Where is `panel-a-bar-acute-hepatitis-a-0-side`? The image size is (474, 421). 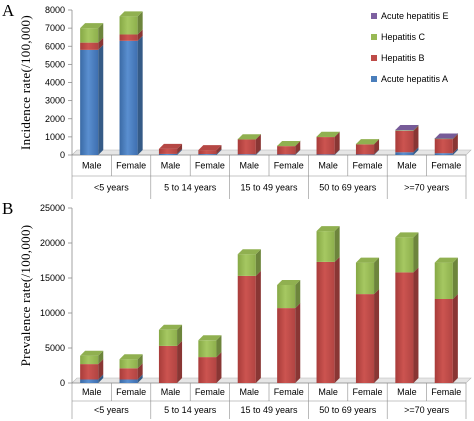 panel-a-bar-acute-hepatitis-a-0-side is located at coordinates (101, 99).